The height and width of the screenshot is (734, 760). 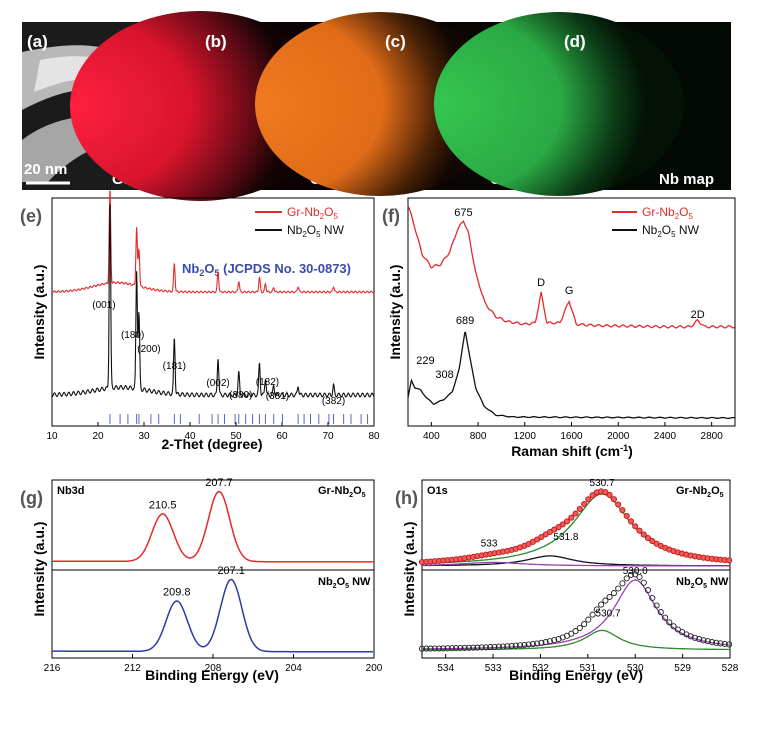 What do you see at coordinates (635, 668) in the screenshot?
I see `o1s-x-tick-label: 530` at bounding box center [635, 668].